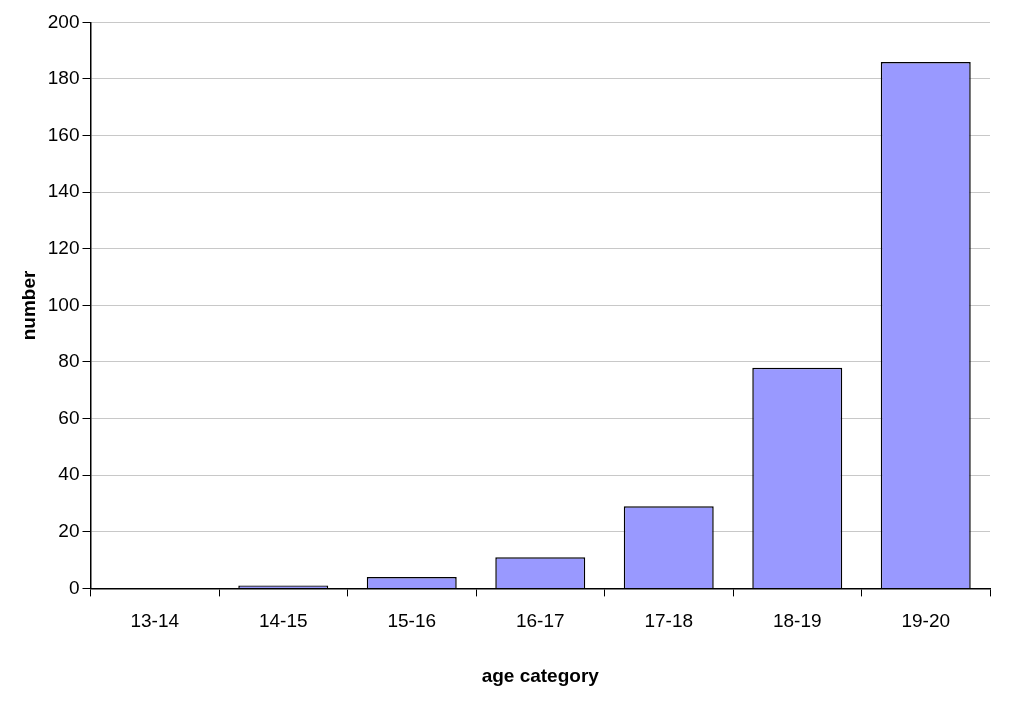 The width and height of the screenshot is (1010, 706). I want to click on x-tick-label: 13-14, so click(155, 621).